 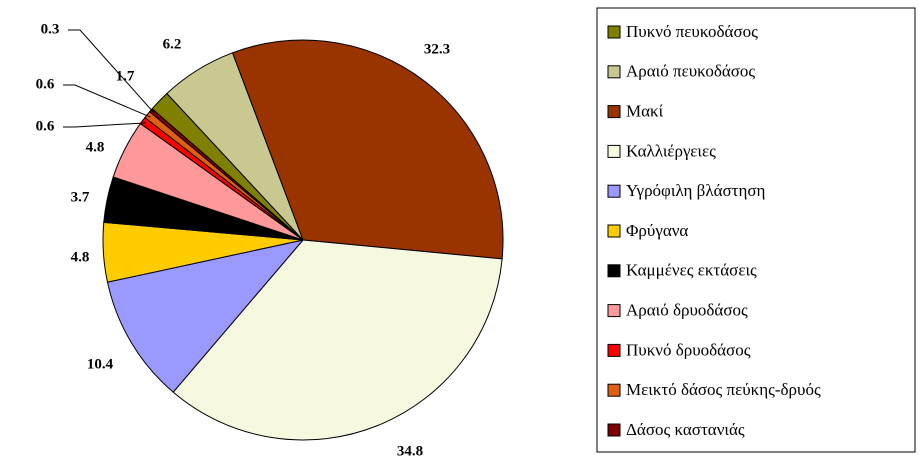 I want to click on legend-label: Πυκνό δρυοδάσος, so click(x=688, y=349).